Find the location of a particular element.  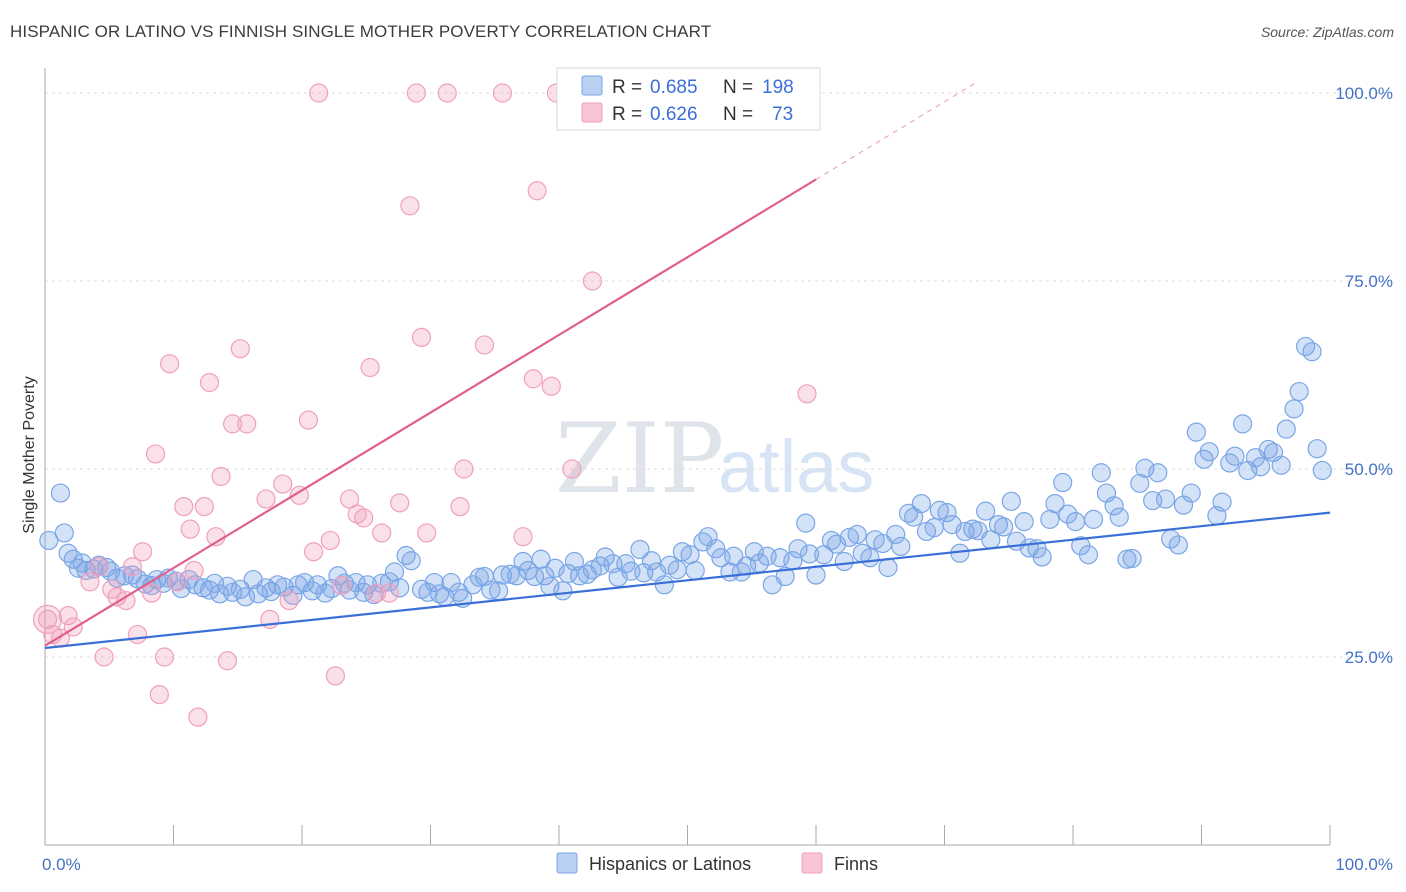

series-legend: Hispanics or Latinos Finns is located at coordinates (717, 863).